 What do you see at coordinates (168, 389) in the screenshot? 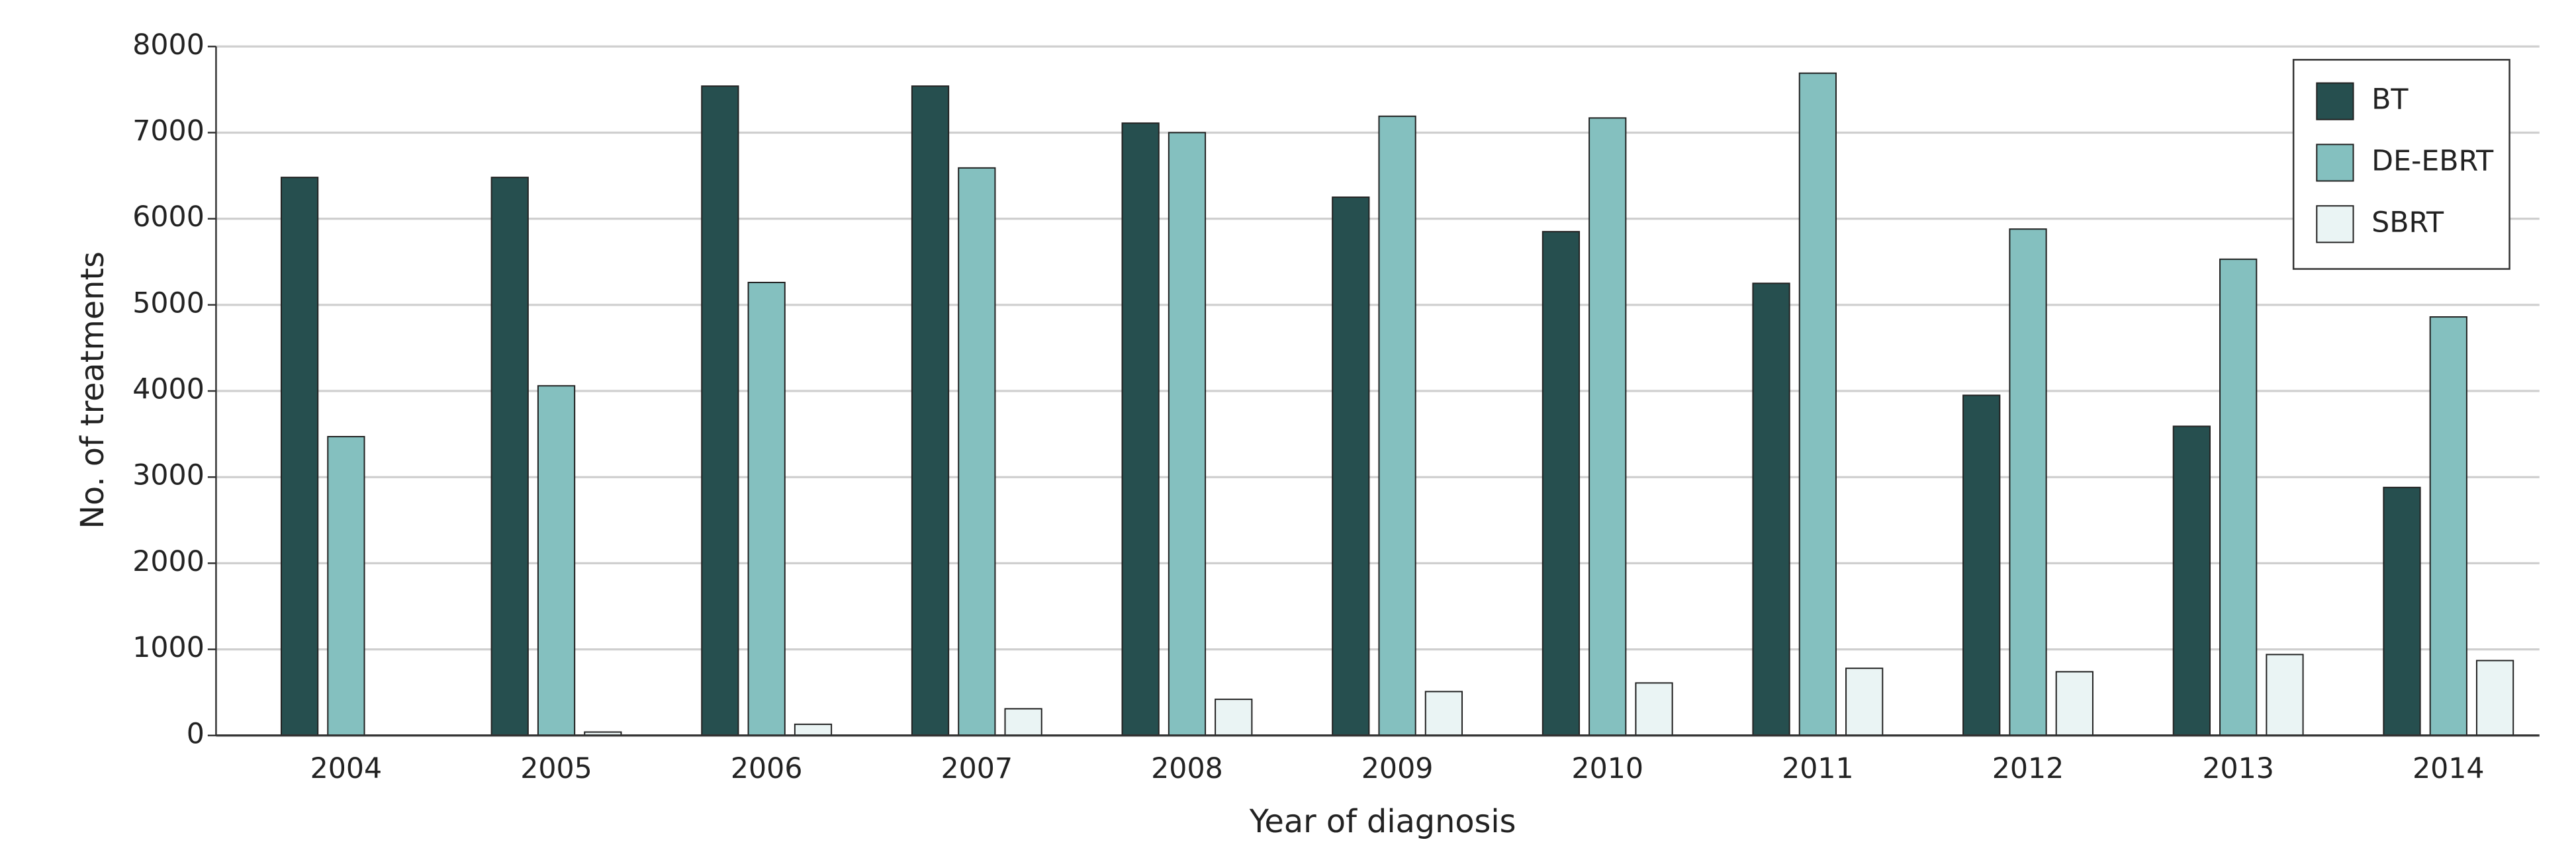
I see `y-tick-label: 4000` at bounding box center [168, 389].